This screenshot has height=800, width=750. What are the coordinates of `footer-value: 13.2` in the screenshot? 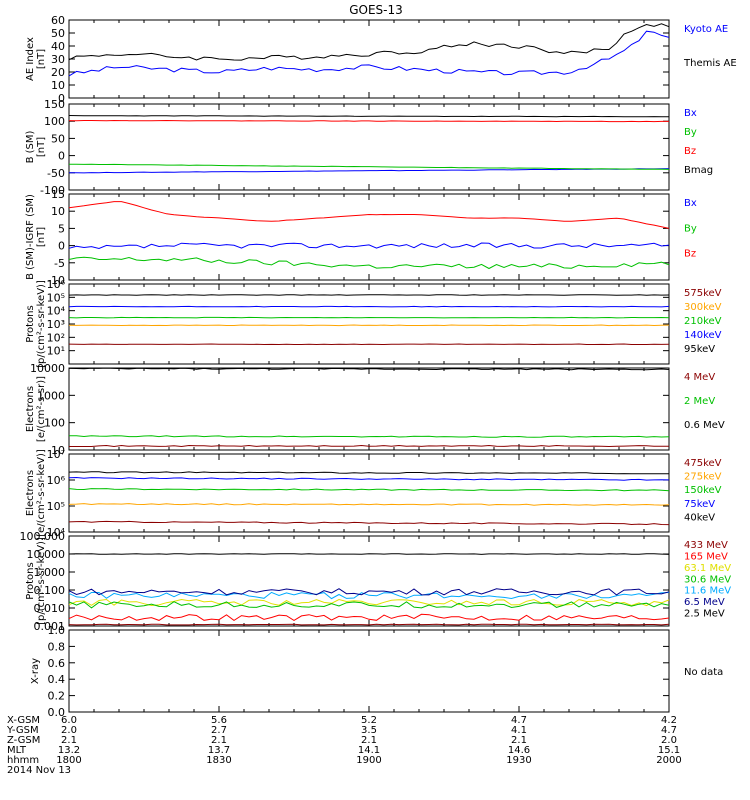 It's located at (69, 750).